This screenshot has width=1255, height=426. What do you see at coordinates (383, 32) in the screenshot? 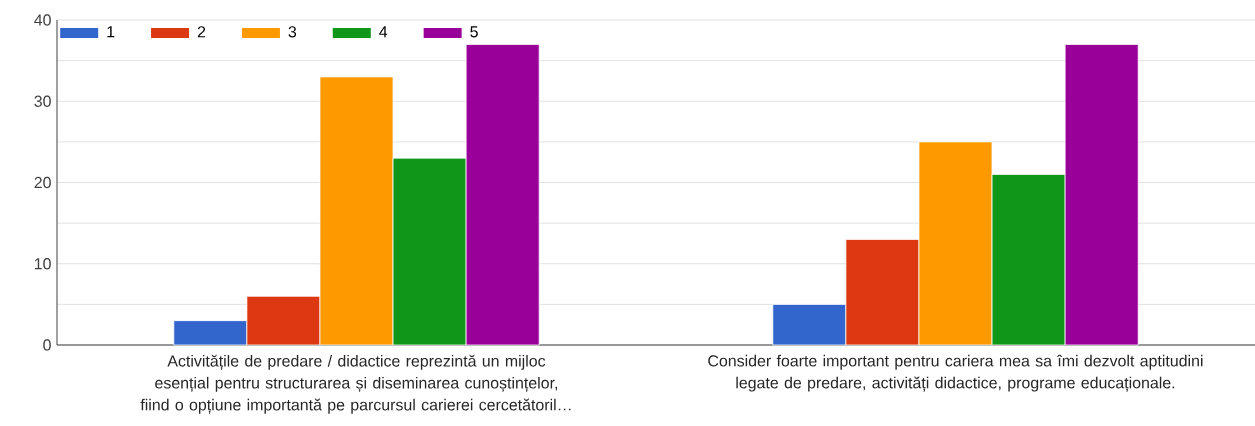
I see `legend-label: 4` at bounding box center [383, 32].